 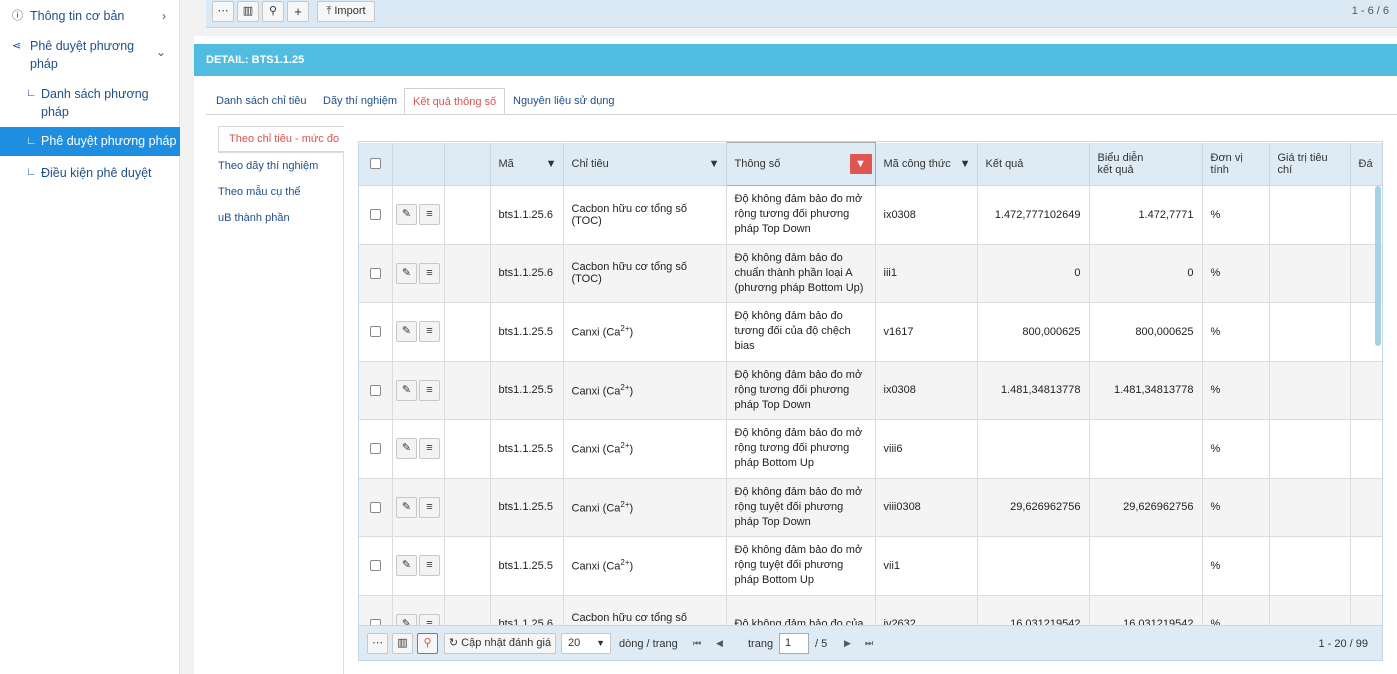 I want to click on filter-active-icon: ▼, so click(x=860, y=164).